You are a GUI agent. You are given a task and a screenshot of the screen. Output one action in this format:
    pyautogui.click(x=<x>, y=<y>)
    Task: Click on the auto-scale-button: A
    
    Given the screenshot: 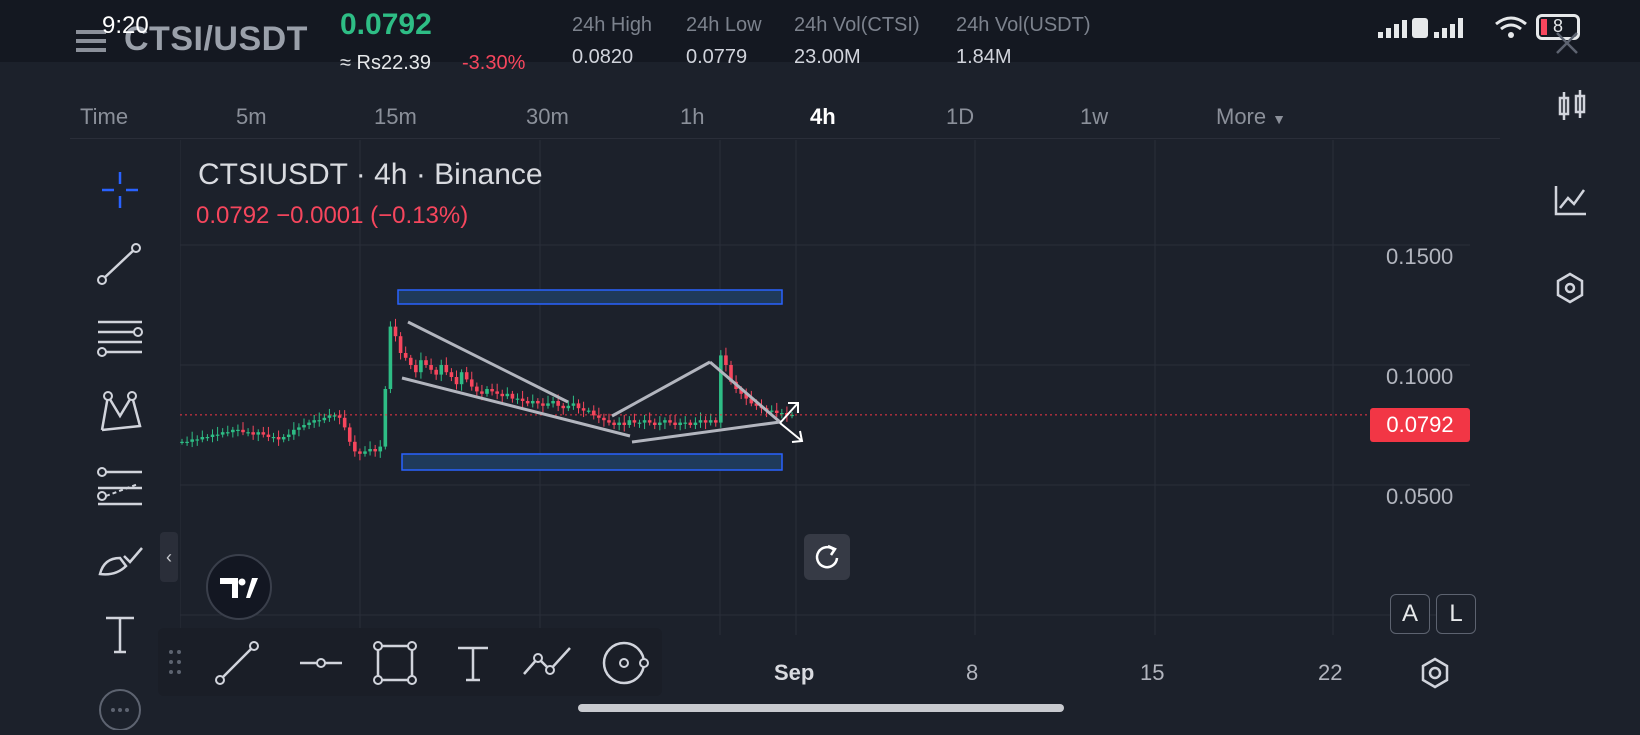 What is the action you would take?
    pyautogui.click(x=1410, y=614)
    